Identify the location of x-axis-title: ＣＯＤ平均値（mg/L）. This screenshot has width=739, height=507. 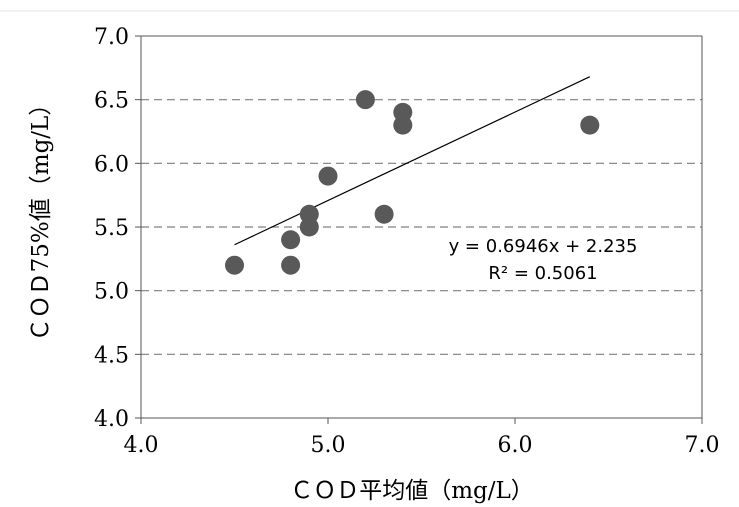
(412, 491).